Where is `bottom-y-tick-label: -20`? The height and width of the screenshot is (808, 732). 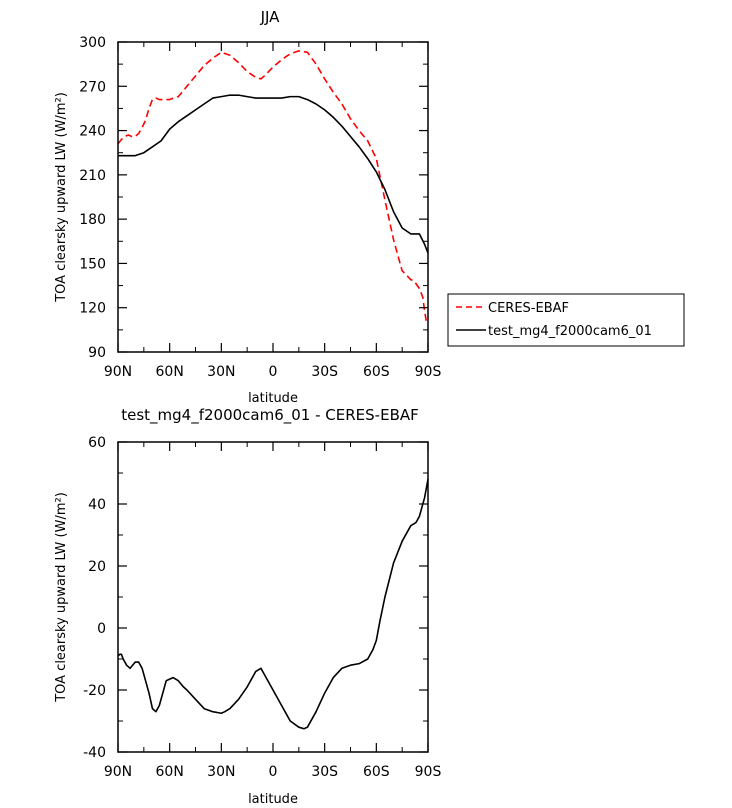 bottom-y-tick-label: -20 is located at coordinates (94, 691).